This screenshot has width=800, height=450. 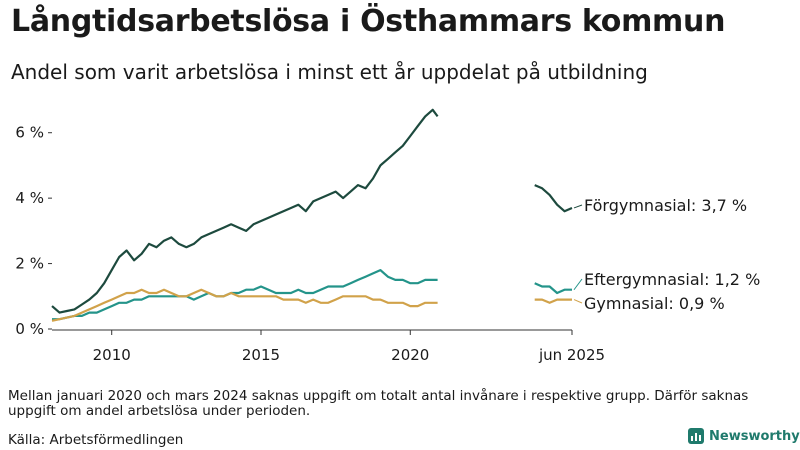 What do you see at coordinates (29, 133) in the screenshot?
I see `y-tick-label: 6 %` at bounding box center [29, 133].